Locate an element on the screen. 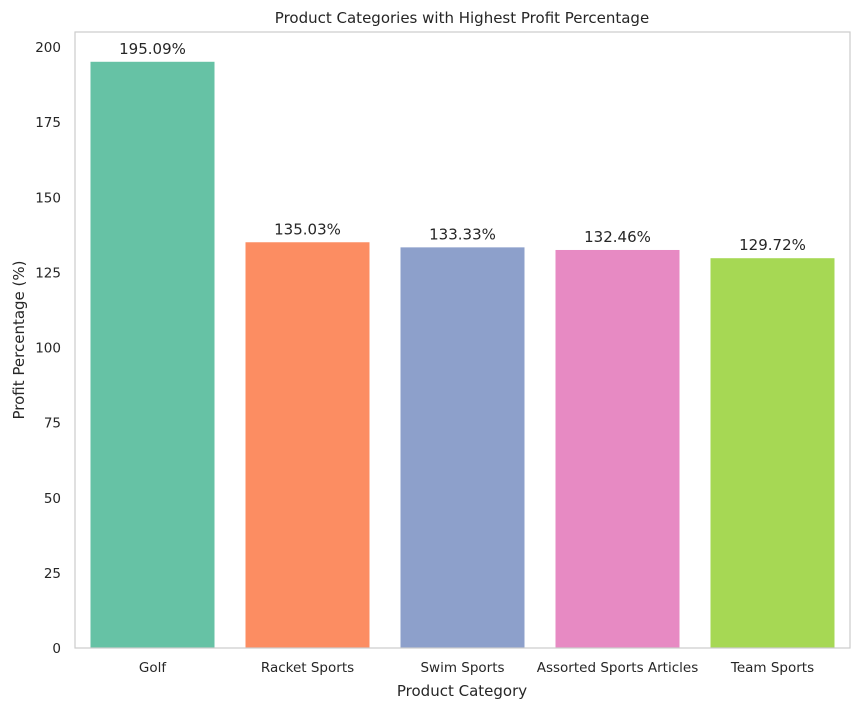 Image resolution: width=860 pixels, height=710 pixels. data-label: 195.09% is located at coordinates (152, 49).